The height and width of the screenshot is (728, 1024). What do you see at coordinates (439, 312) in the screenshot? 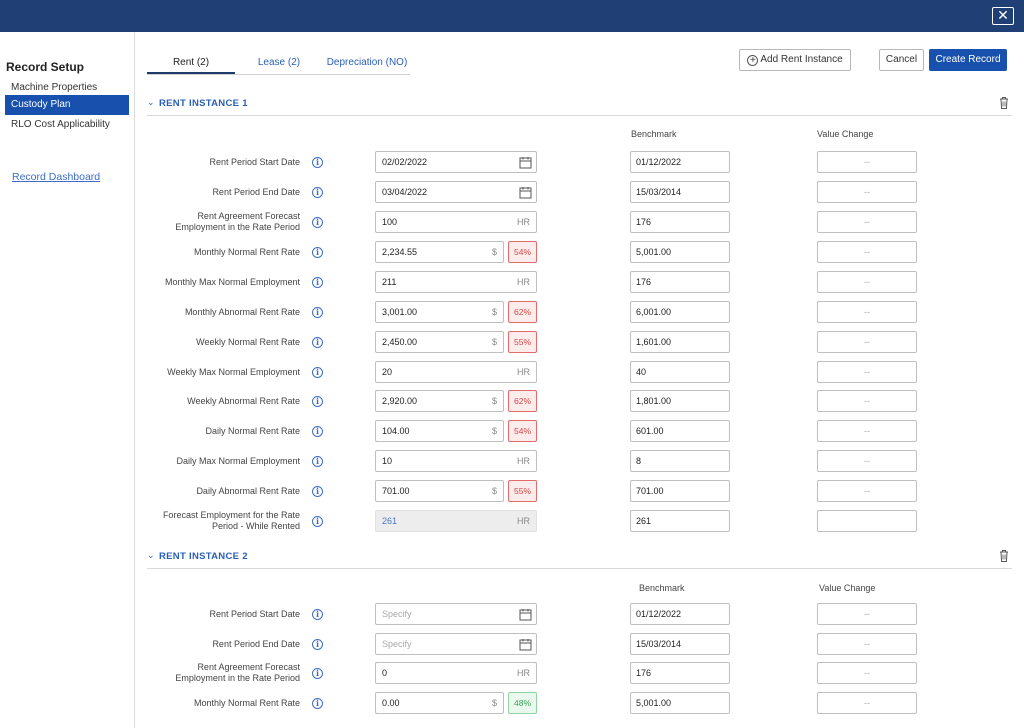
I see `value-input: 3,001.00 $` at bounding box center [439, 312].